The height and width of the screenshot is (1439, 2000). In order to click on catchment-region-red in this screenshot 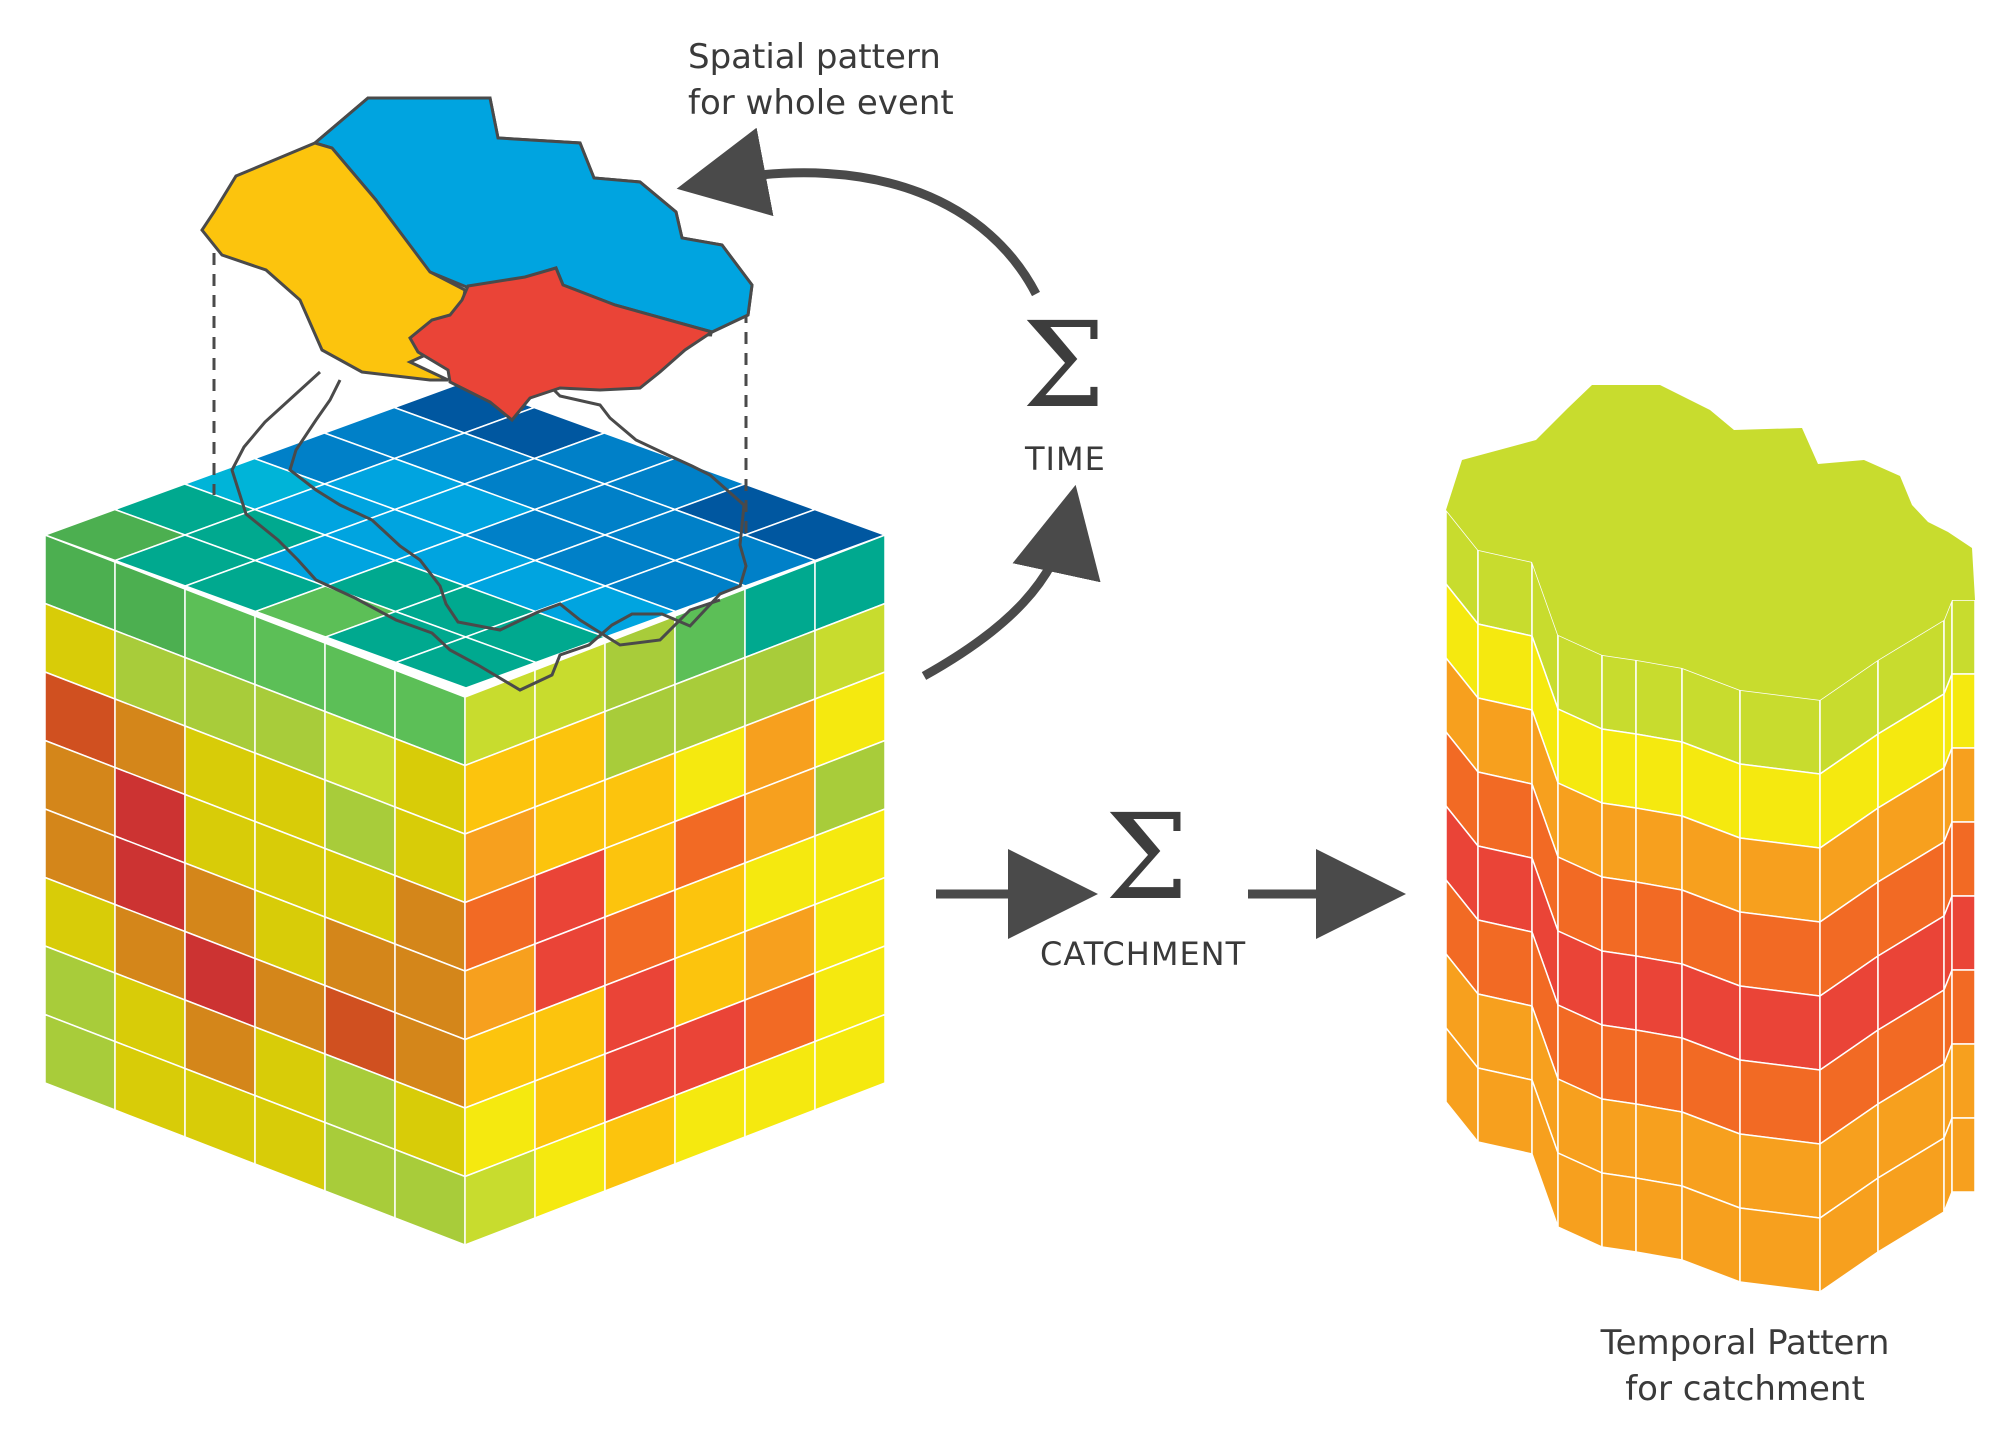, I will do `click(562, 344)`.